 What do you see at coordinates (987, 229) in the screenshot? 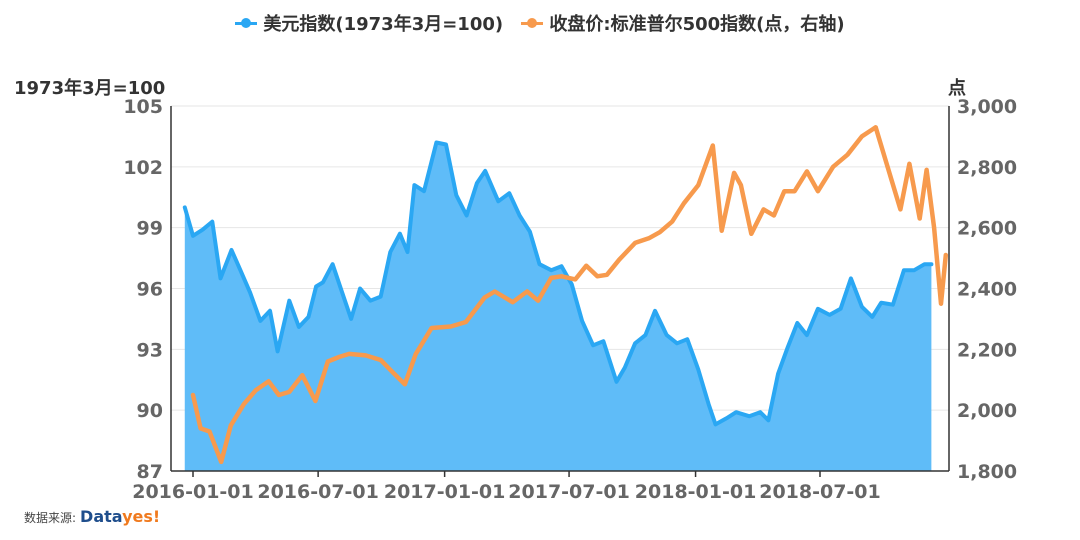
I see `right-tick-label: 2,600` at bounding box center [987, 229].